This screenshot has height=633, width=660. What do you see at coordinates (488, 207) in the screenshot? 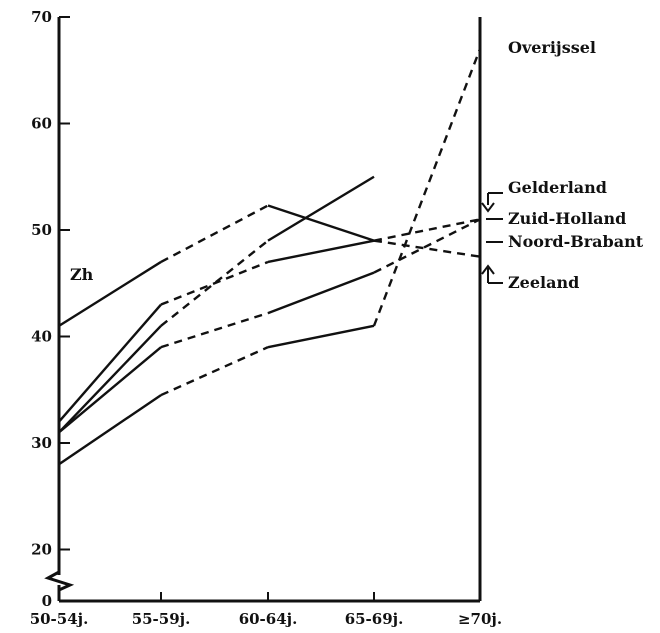
I see `arrow-gelderland` at bounding box center [488, 207].